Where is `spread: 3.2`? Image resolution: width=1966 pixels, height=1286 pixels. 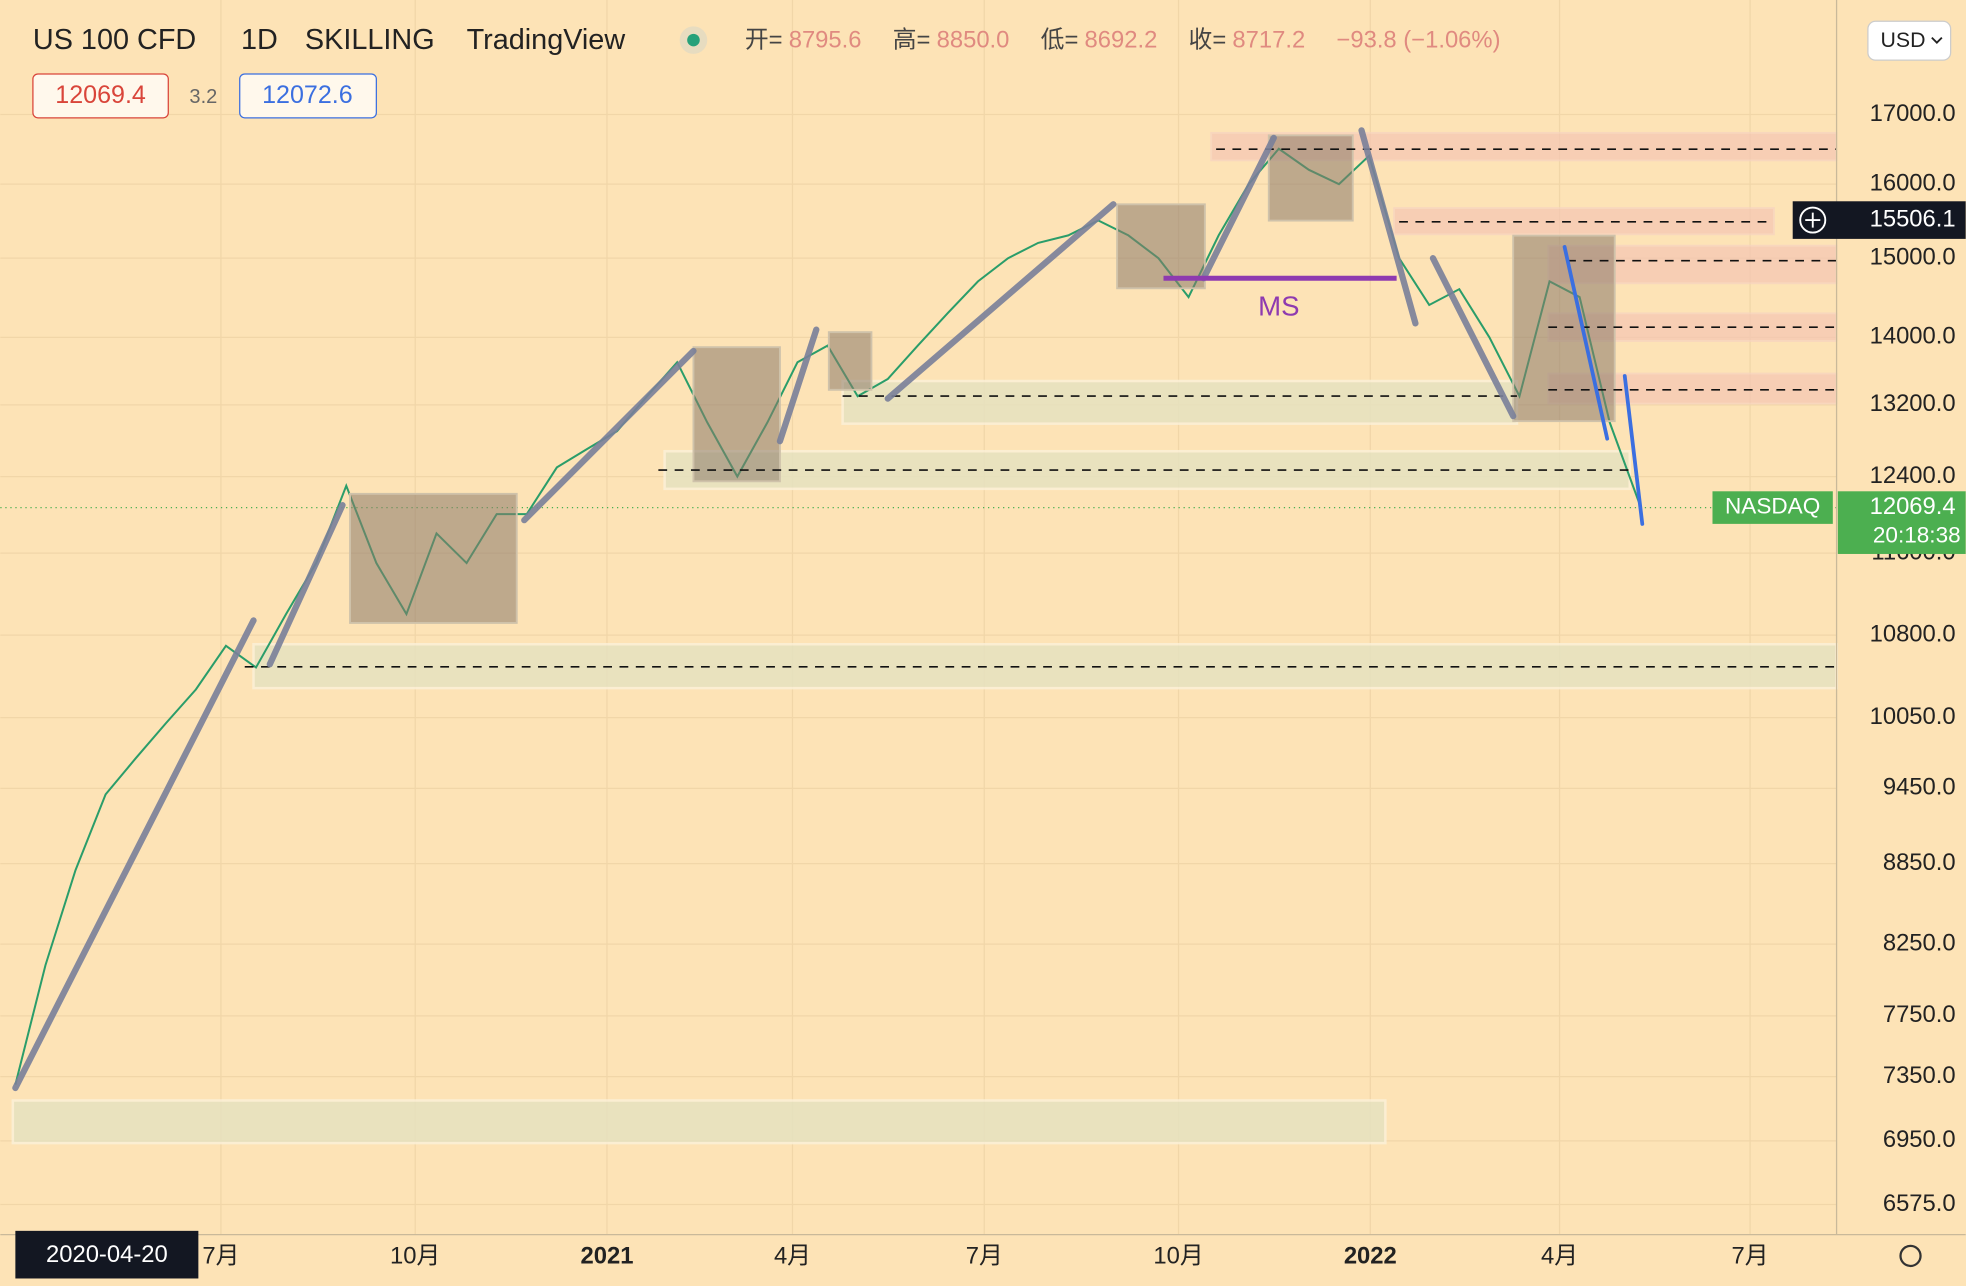 spread: 3.2 is located at coordinates (203, 97).